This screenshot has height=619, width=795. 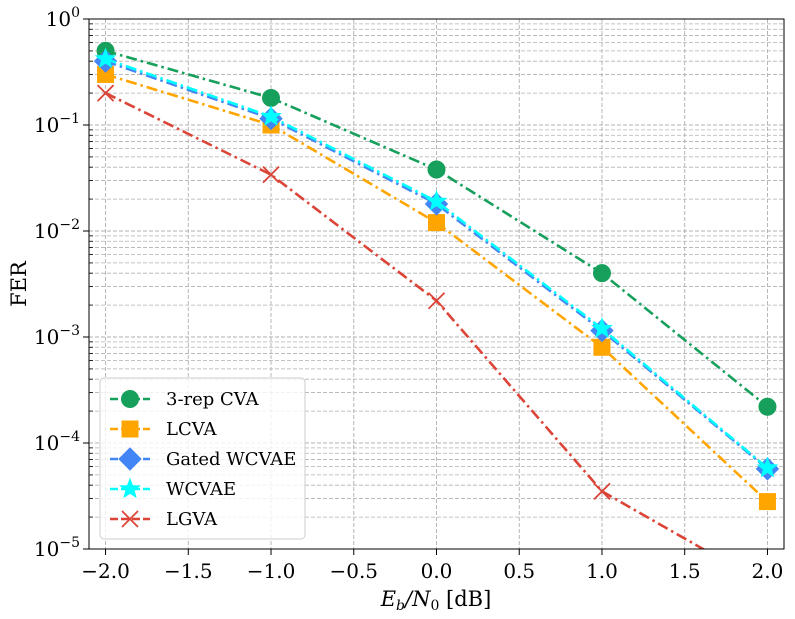 What do you see at coordinates (105, 571) in the screenshot?
I see `x-tick-label: −2.0` at bounding box center [105, 571].